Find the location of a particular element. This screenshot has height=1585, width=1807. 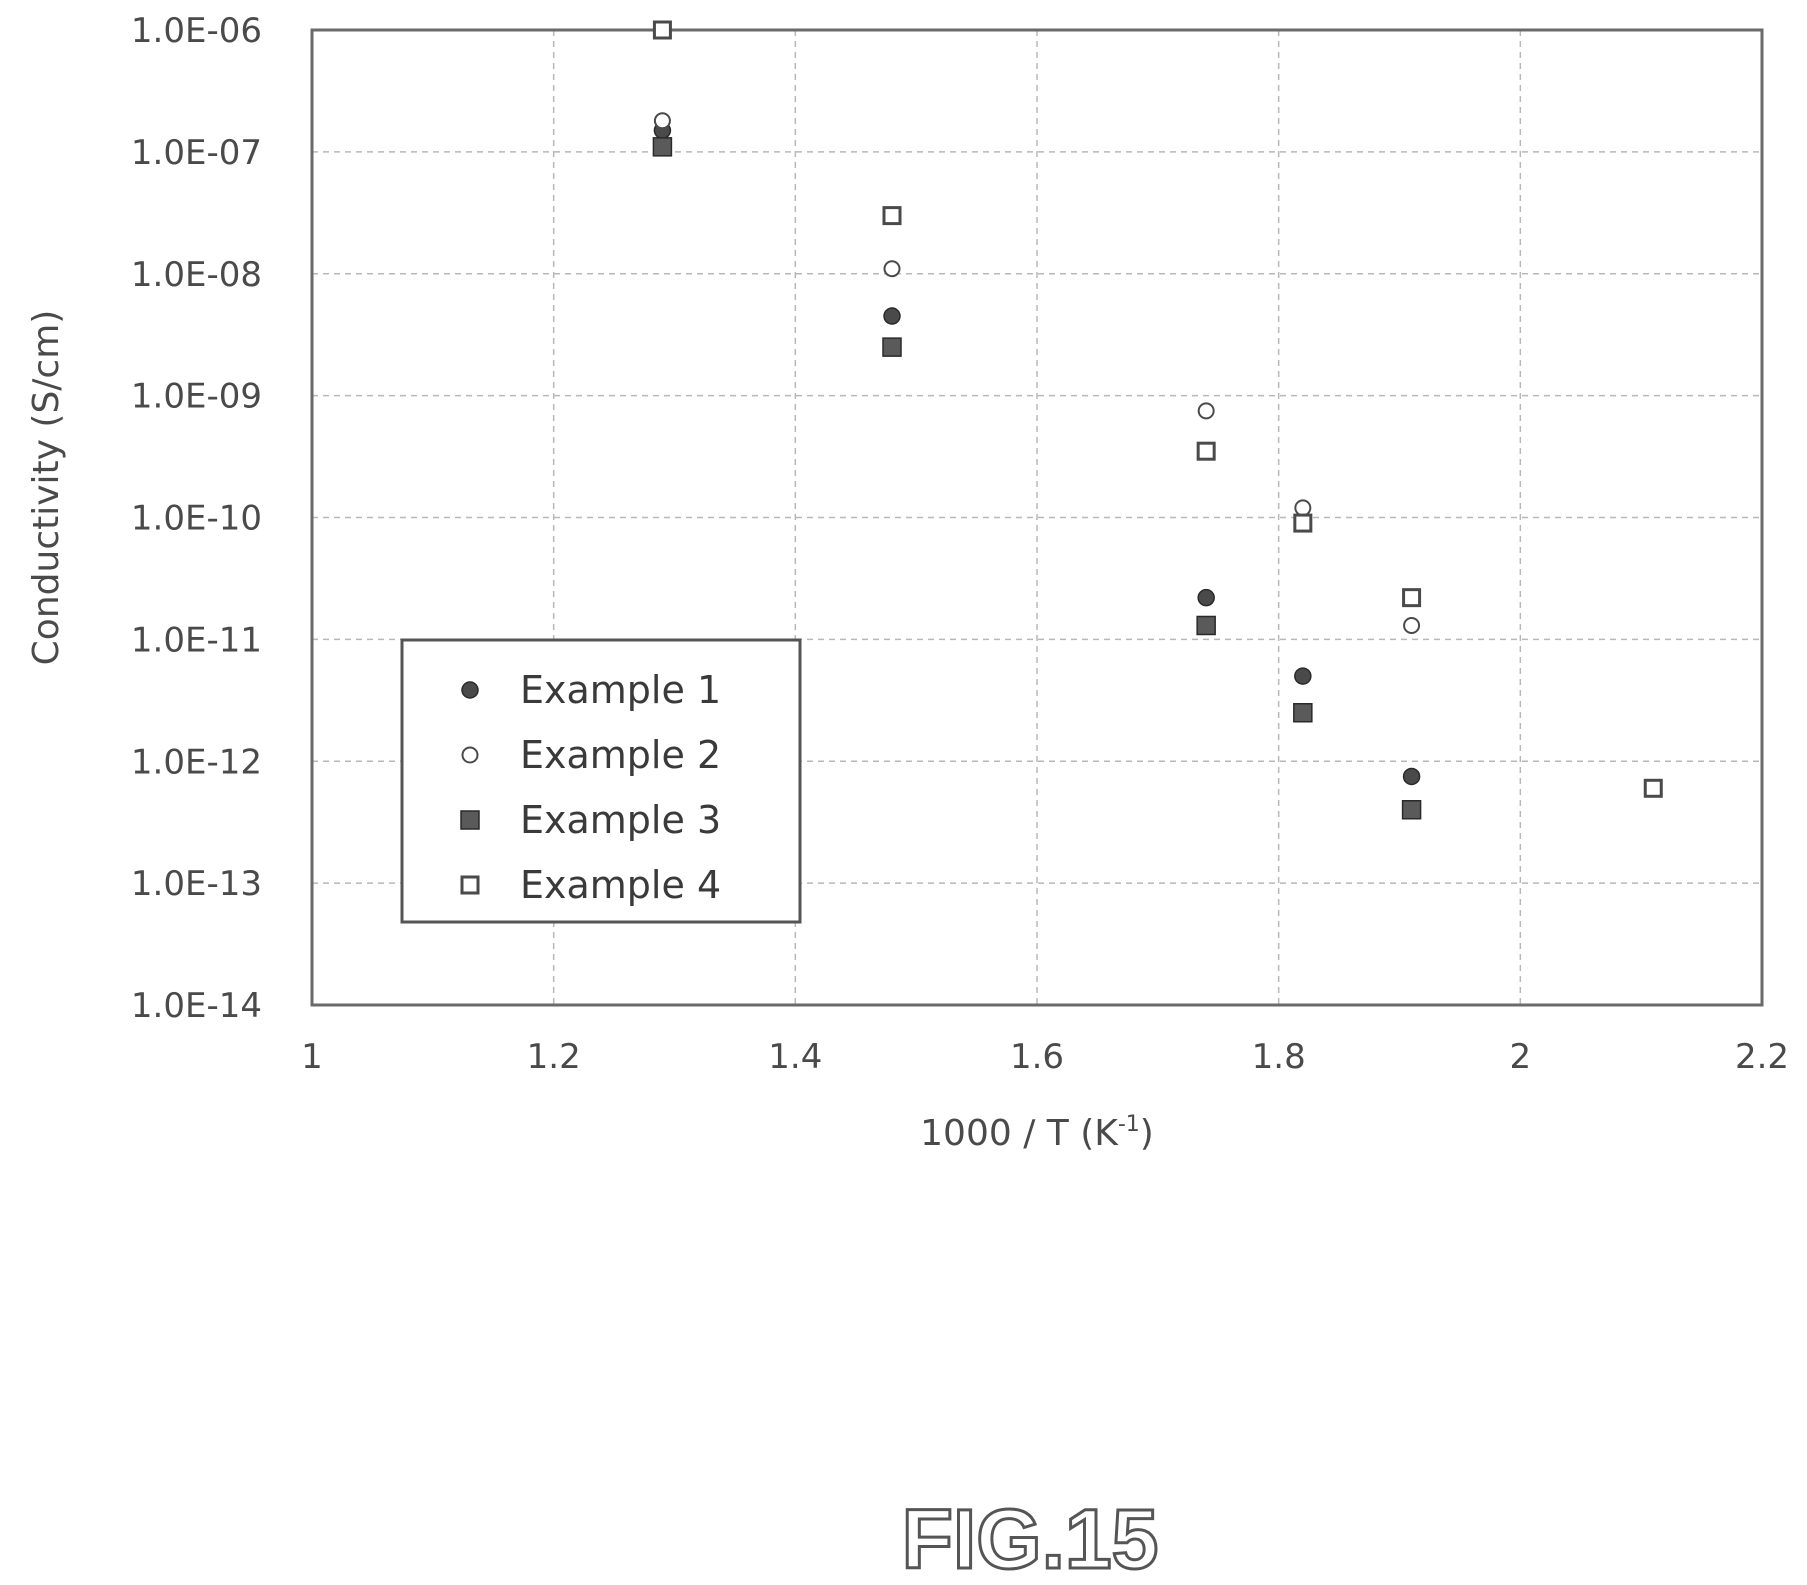

x-axis-title-suffix: ) is located at coordinates (1147, 1133).